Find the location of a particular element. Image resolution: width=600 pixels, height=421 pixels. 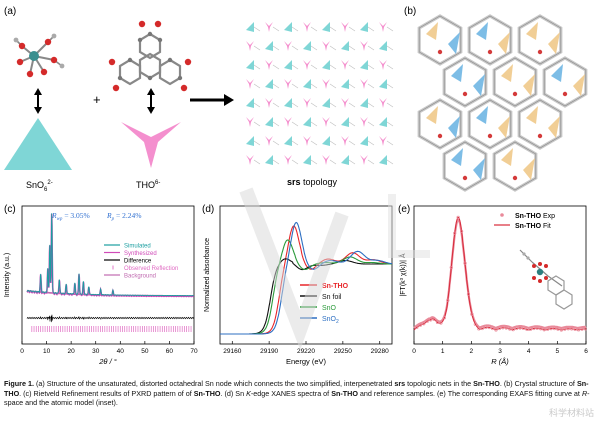

srs-net is located at coordinates (320, 93).